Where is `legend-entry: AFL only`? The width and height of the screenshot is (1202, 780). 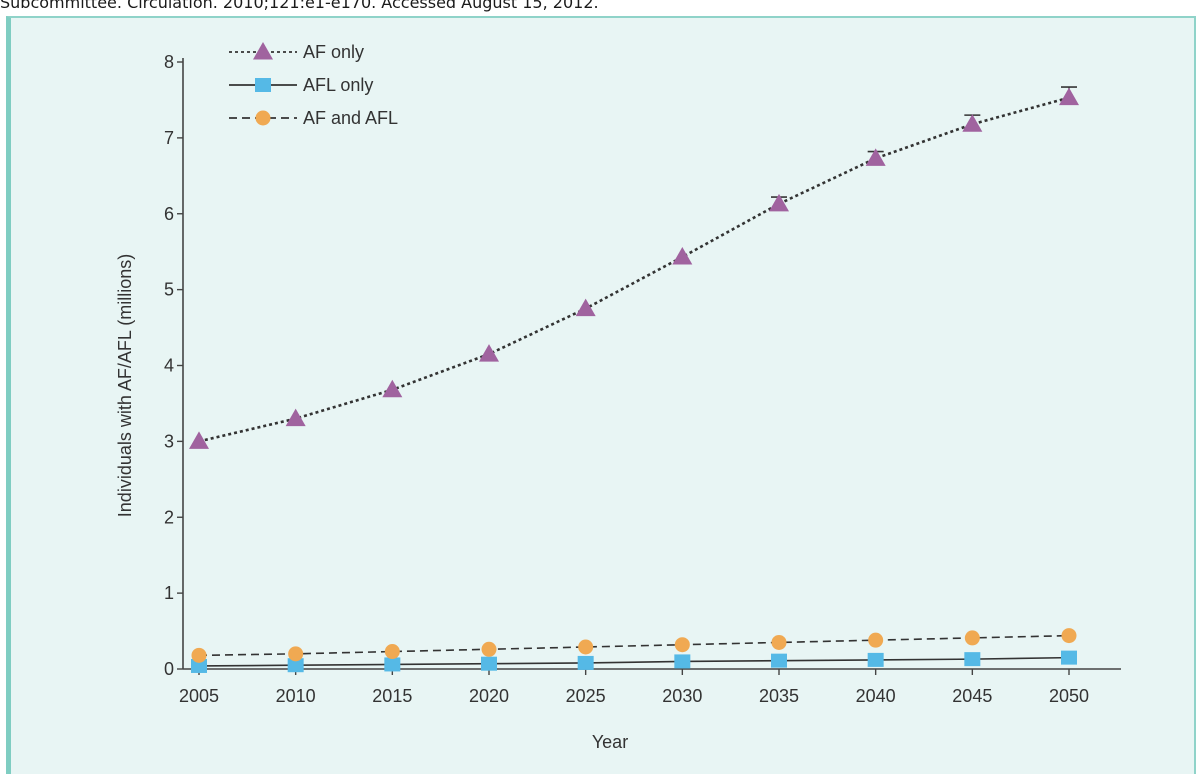 legend-entry: AFL only is located at coordinates (301, 85).